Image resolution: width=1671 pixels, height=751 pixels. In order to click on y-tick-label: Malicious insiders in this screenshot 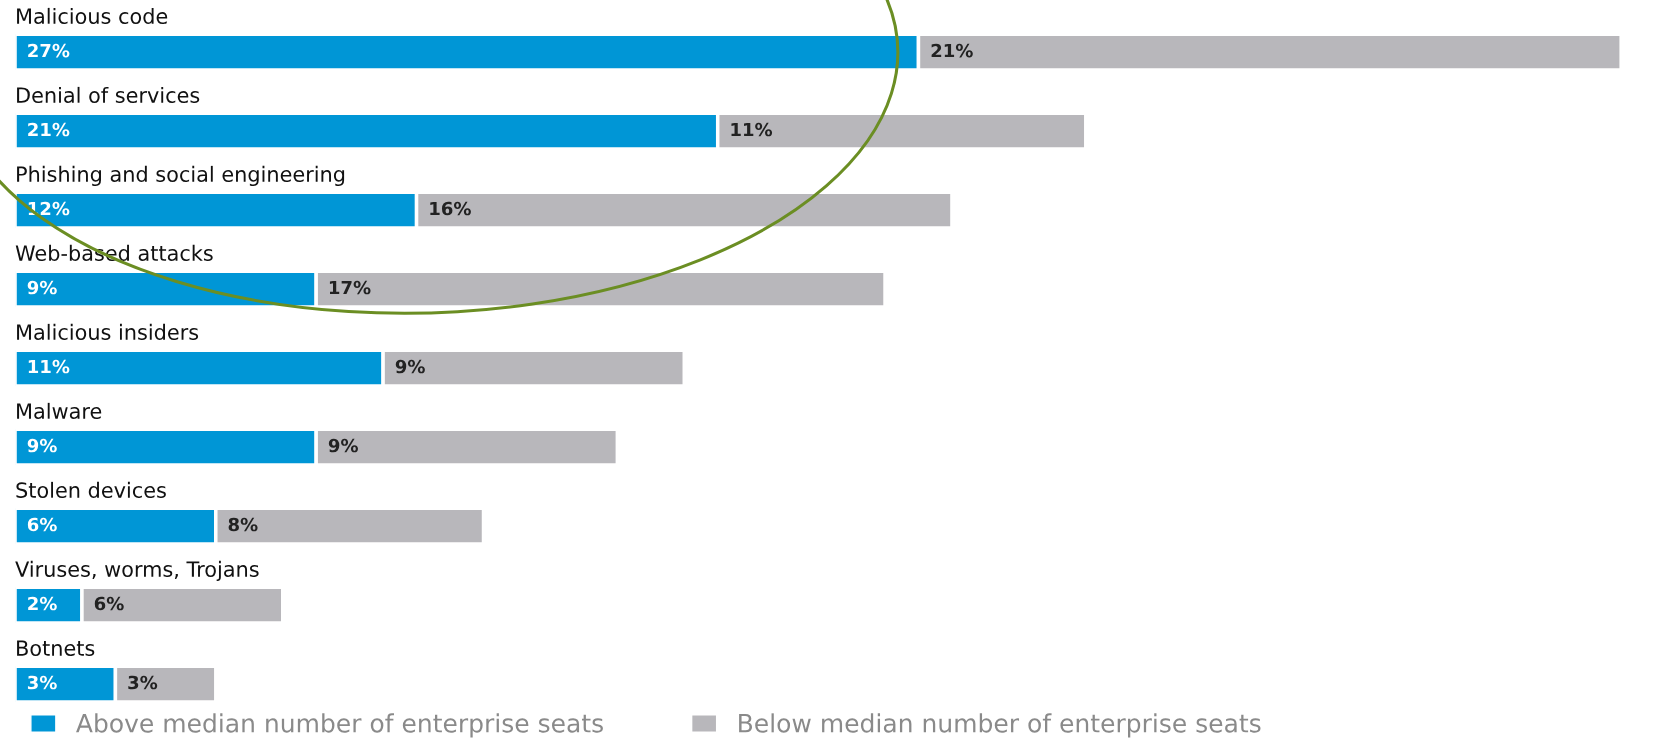, I will do `click(108, 331)`.